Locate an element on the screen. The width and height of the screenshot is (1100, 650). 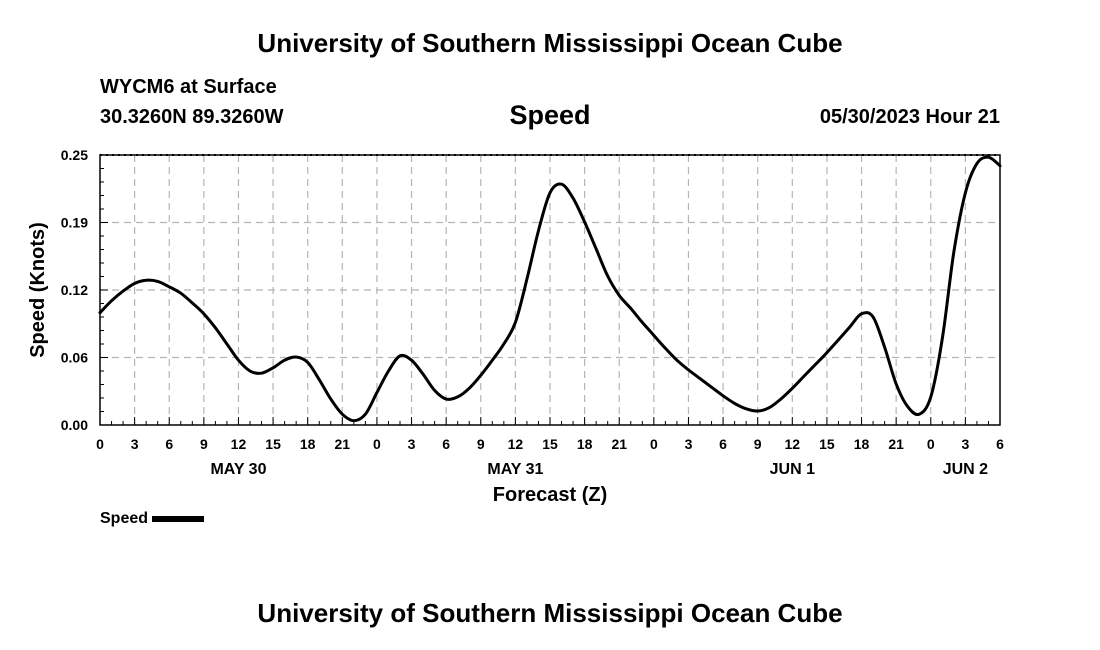
station-label: WYCM6 at Surface is located at coordinates (188, 87).